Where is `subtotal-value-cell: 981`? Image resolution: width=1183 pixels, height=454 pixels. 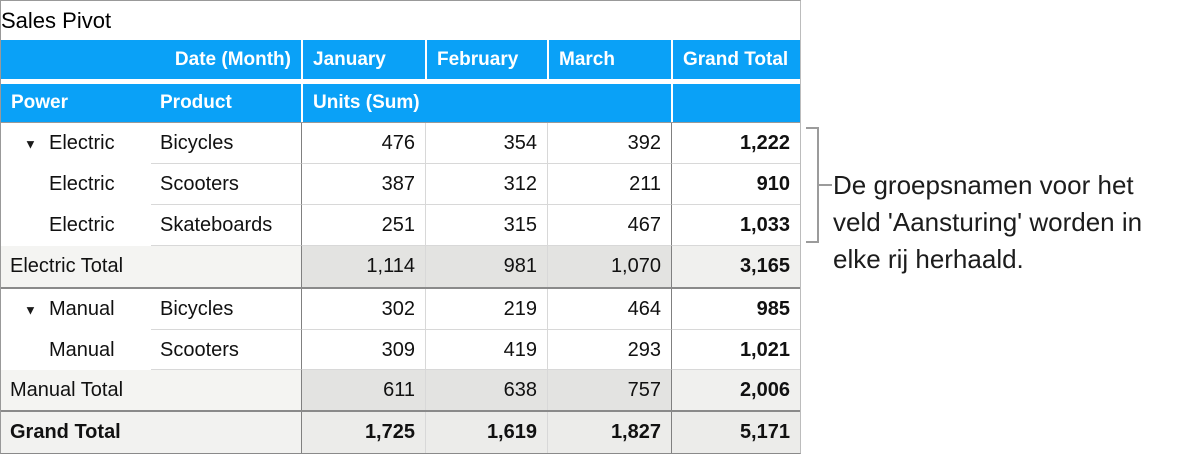
subtotal-value-cell: 981 is located at coordinates (486, 266).